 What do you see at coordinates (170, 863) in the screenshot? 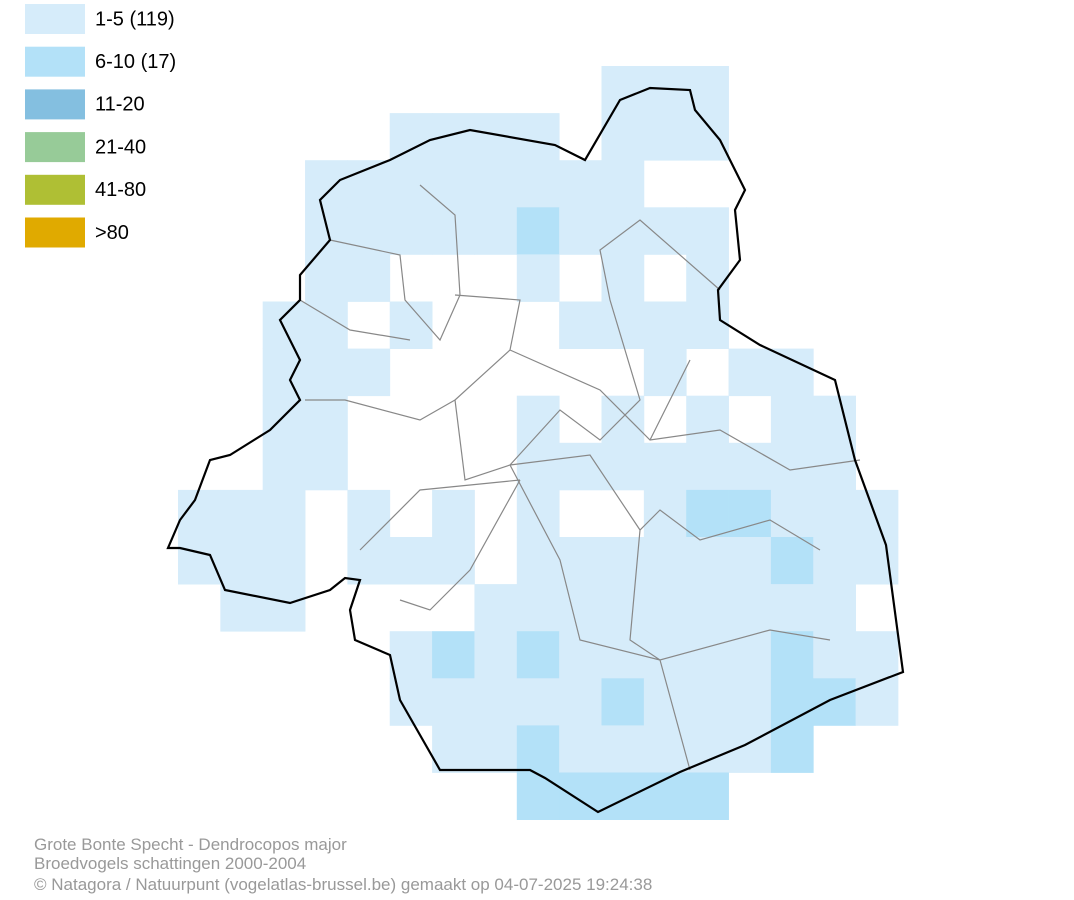
I see `footer-subtitle: Broedvogels schattingen 2000-2004` at bounding box center [170, 863].